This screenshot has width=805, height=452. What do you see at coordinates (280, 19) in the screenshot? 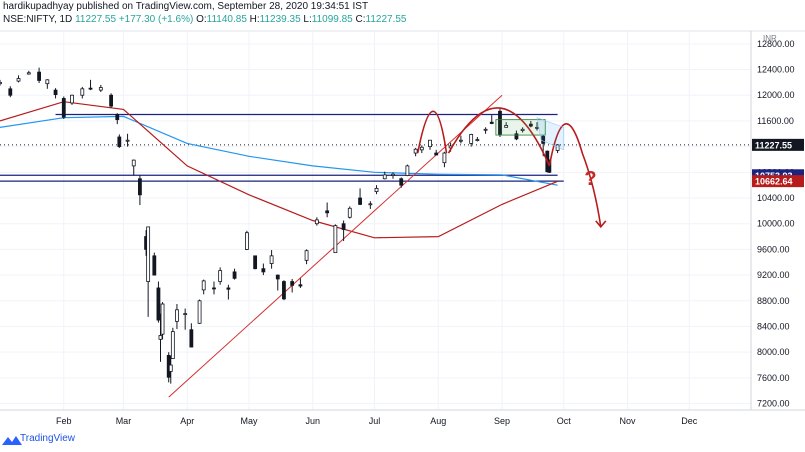
I see `high-value: 11239.35` at bounding box center [280, 19].